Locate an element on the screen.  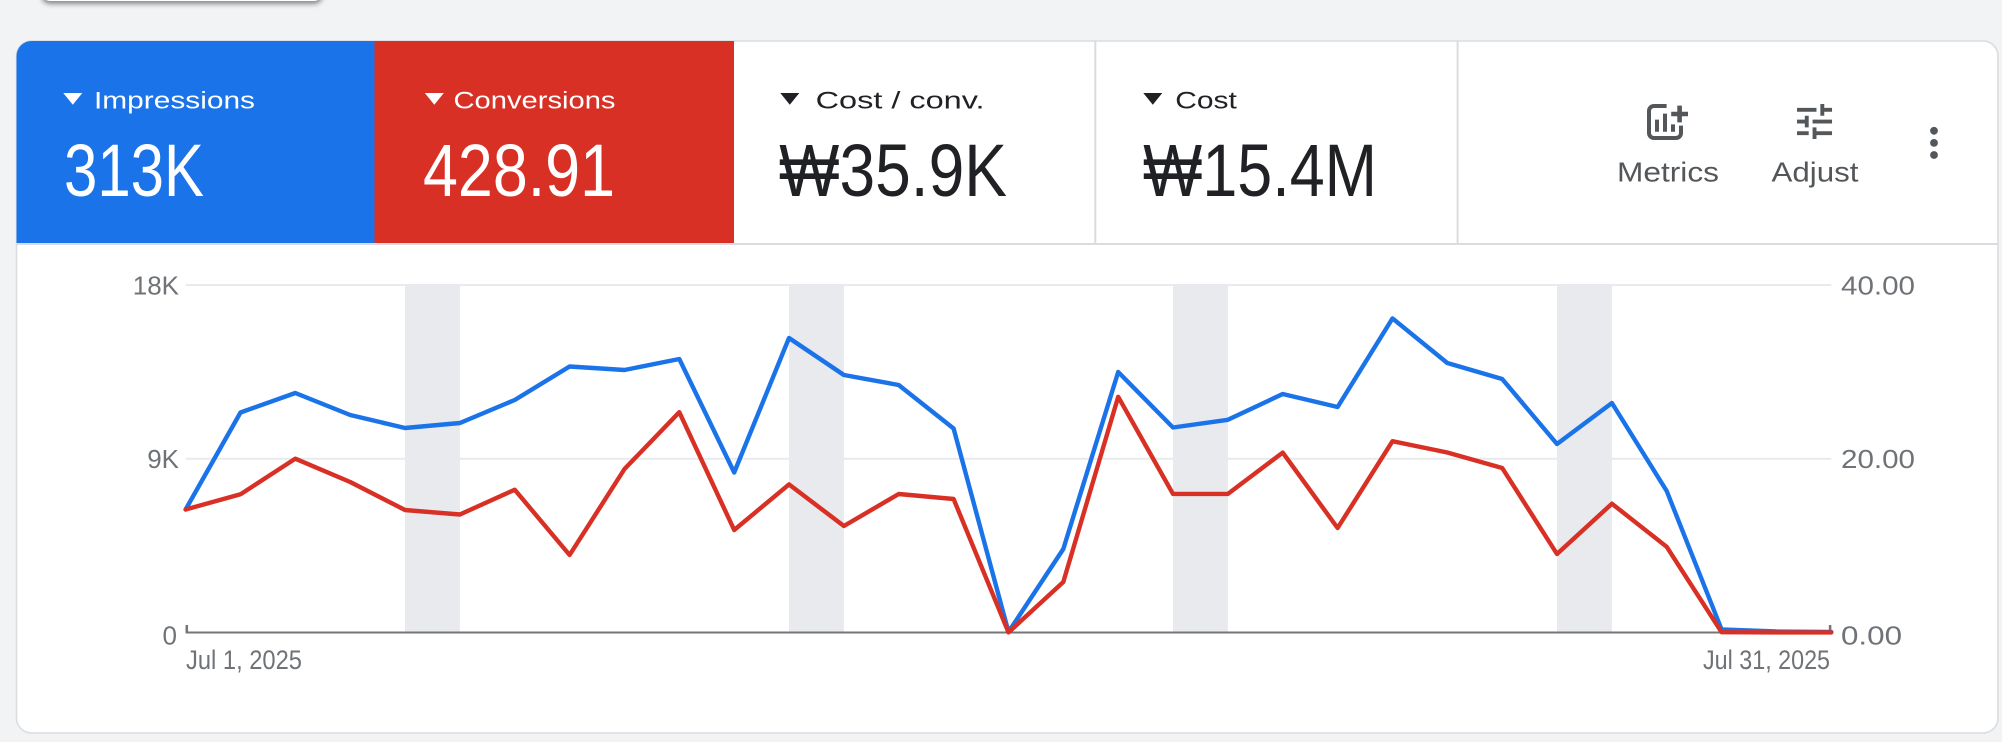
svg-text: Metrics is located at coordinates (1668, 172).